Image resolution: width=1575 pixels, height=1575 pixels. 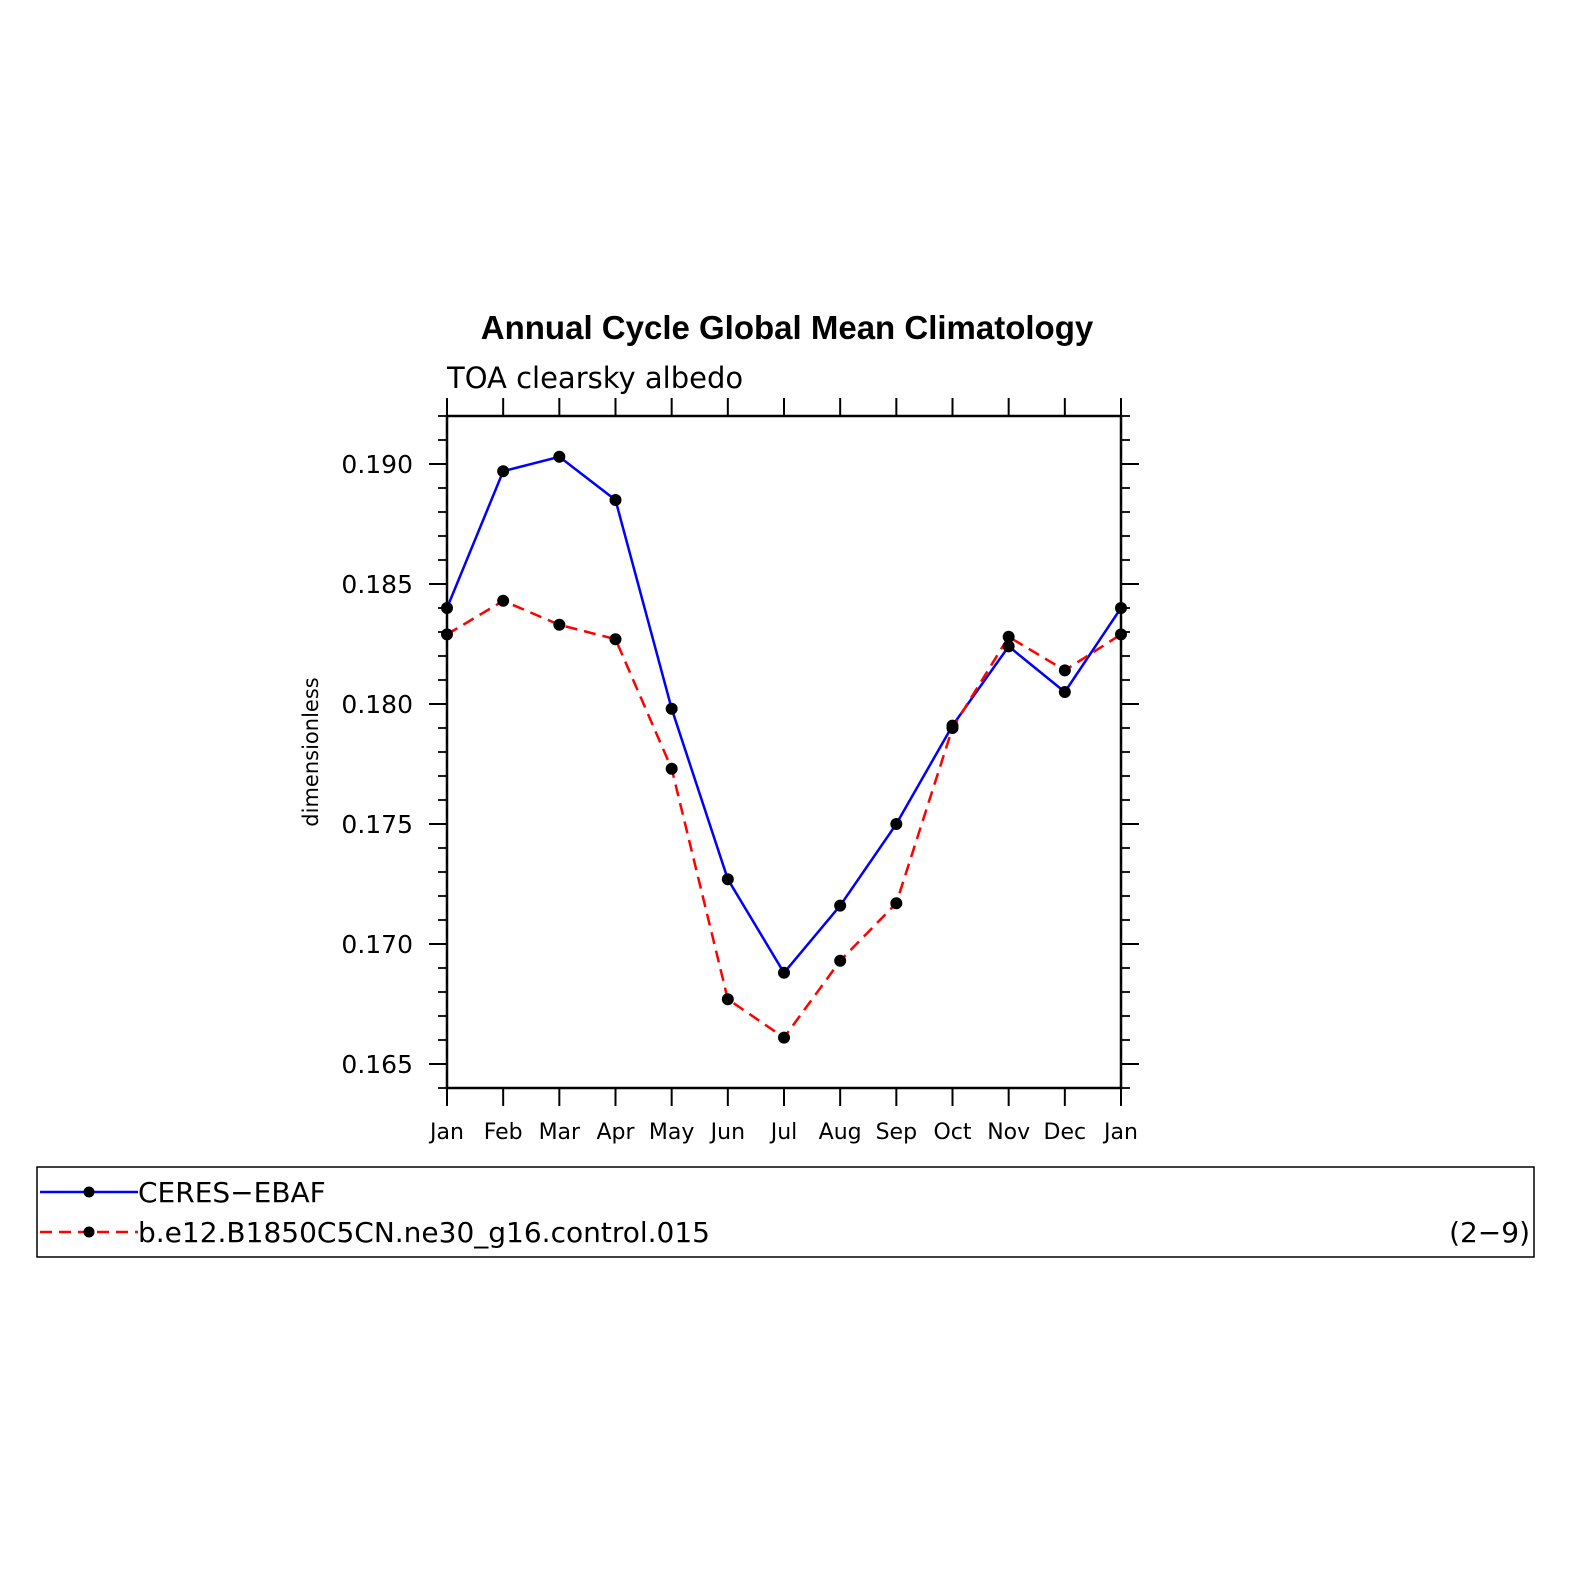 What do you see at coordinates (783, 1132) in the screenshot?
I see `x-tick-label: Jul` at bounding box center [783, 1132].